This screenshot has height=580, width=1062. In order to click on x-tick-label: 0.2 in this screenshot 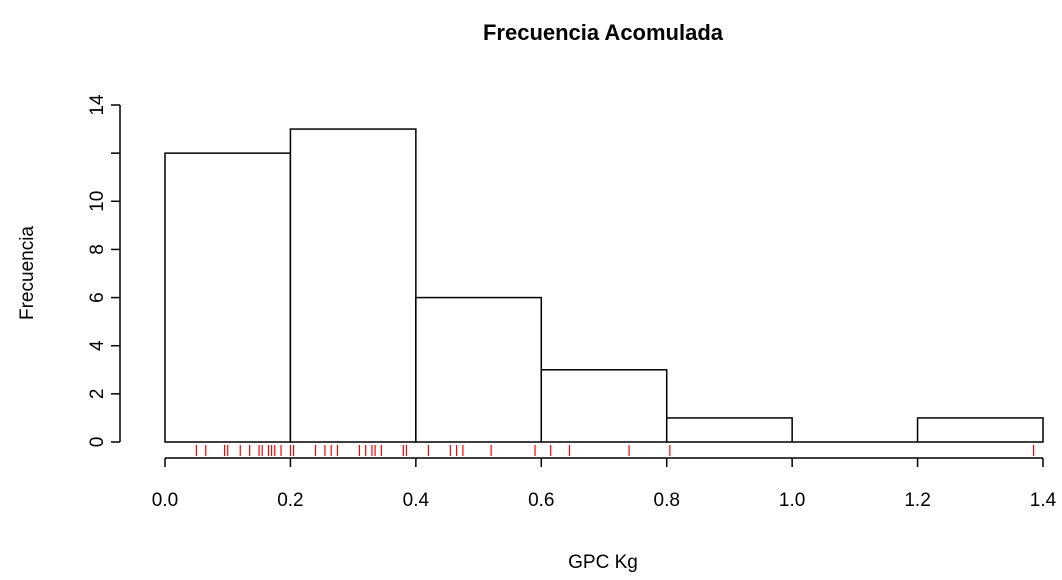, I will do `click(290, 500)`.